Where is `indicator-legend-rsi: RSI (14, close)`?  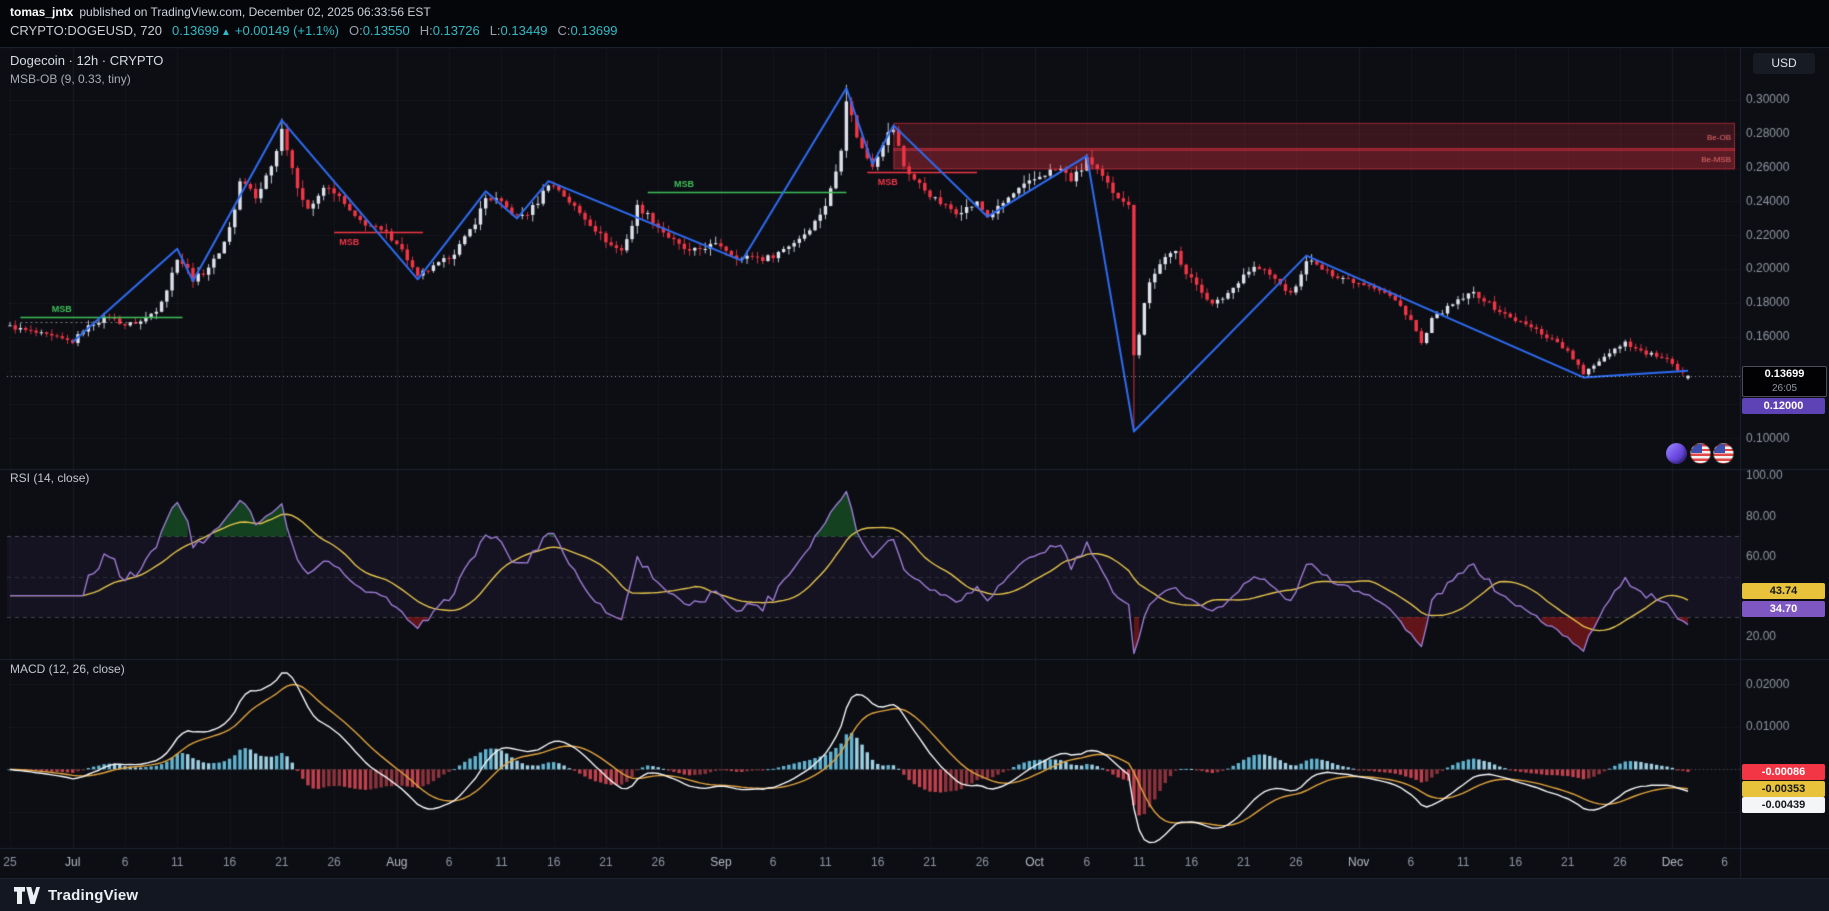
indicator-legend-rsi: RSI (14, close) is located at coordinates (50, 478).